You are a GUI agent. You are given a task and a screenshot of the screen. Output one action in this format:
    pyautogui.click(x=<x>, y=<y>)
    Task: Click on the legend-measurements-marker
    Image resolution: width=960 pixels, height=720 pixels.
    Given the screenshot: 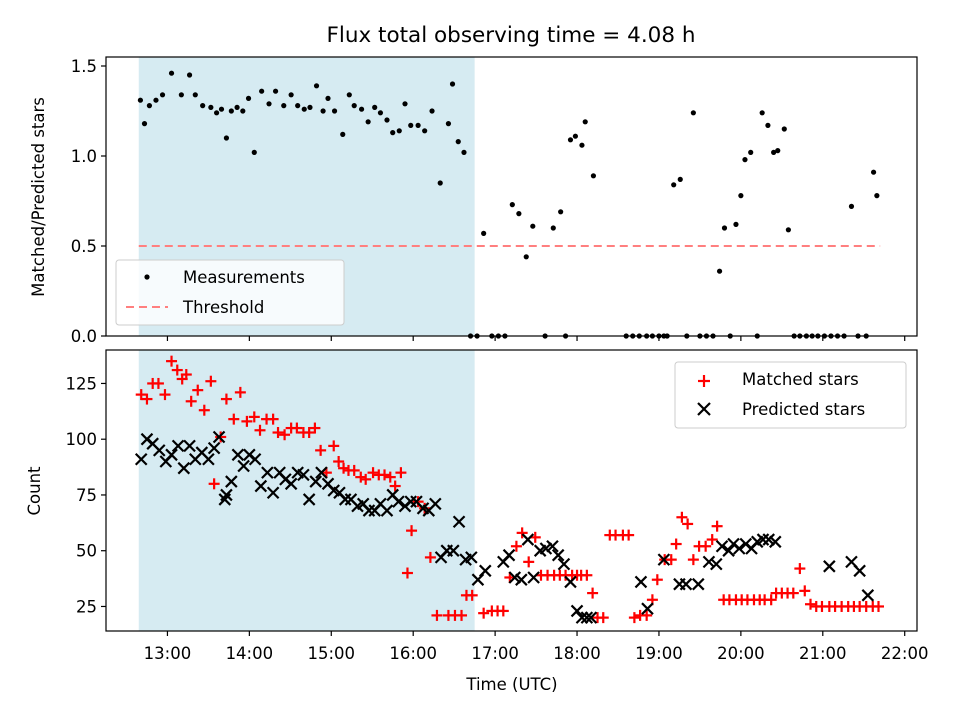 What is the action you would take?
    pyautogui.click(x=147, y=277)
    